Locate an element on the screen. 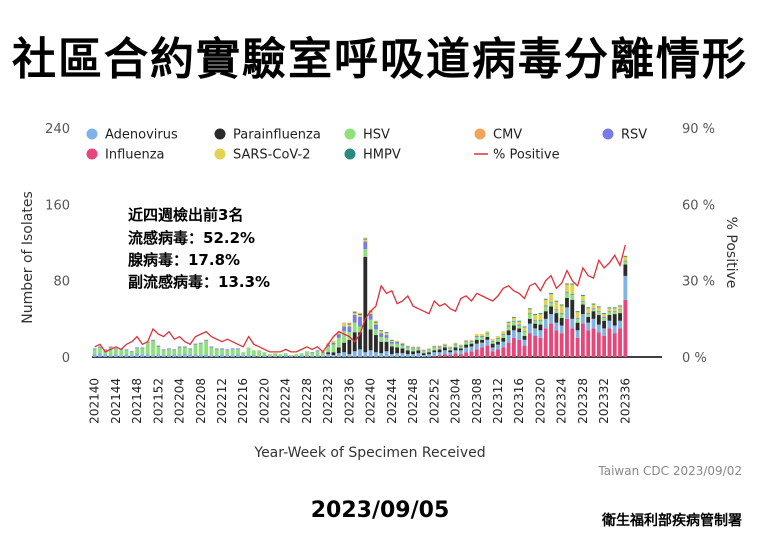  x-tick-label: 202324 is located at coordinates (562, 401).